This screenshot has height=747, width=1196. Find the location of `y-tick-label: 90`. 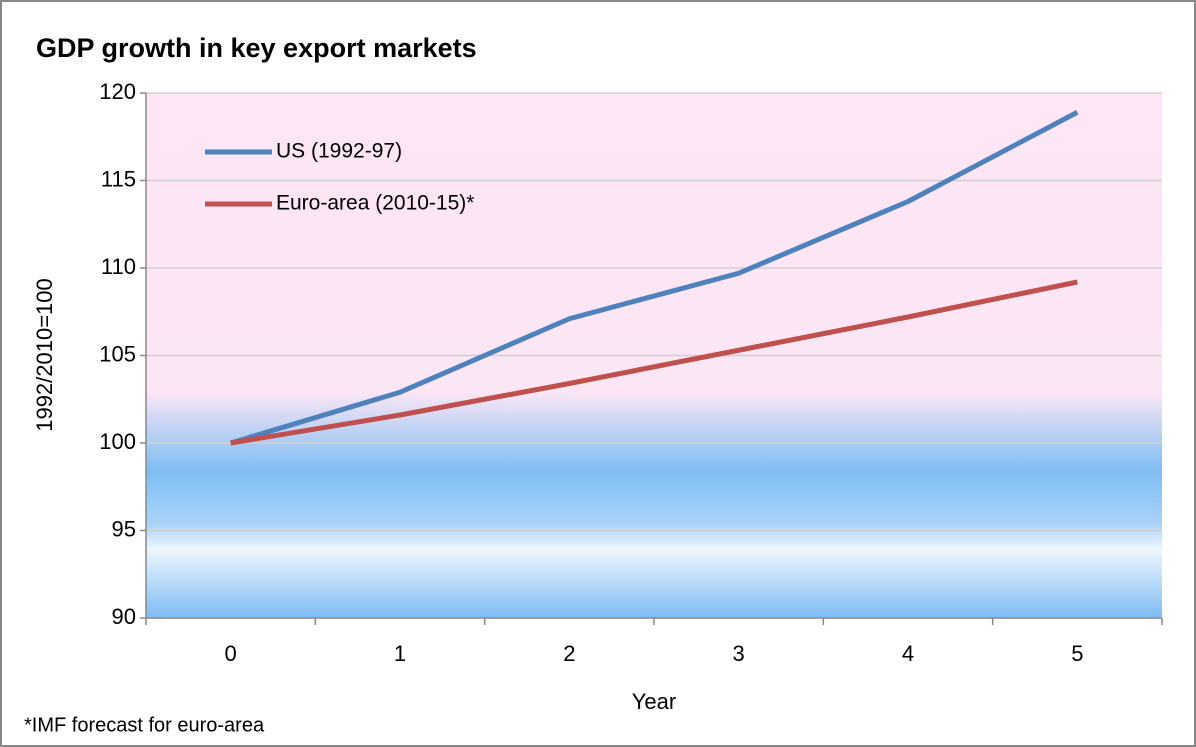

y-tick-label: 90 is located at coordinates (124, 616).